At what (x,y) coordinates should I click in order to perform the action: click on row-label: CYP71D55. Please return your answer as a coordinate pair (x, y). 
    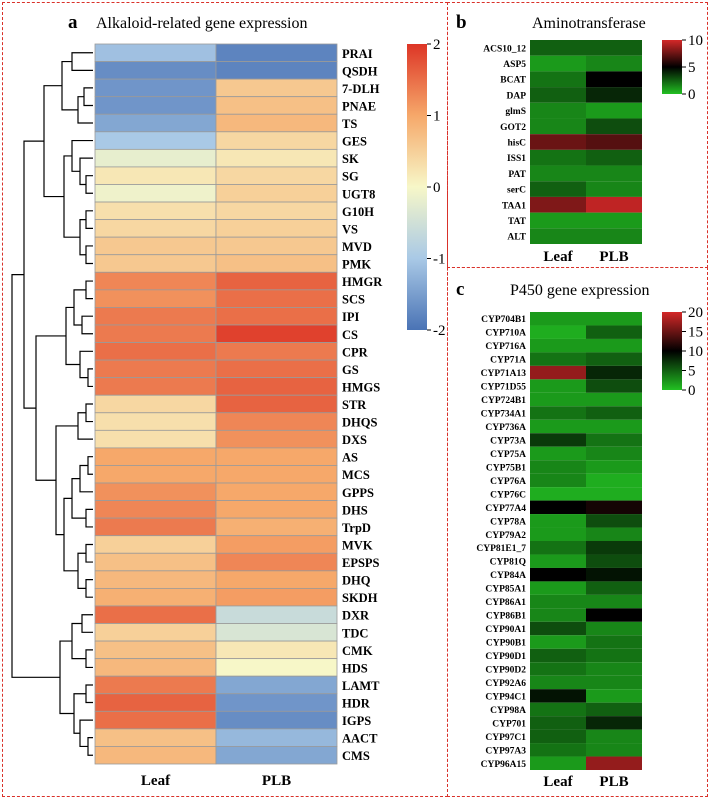
    Looking at the image, I should click on (504, 388).